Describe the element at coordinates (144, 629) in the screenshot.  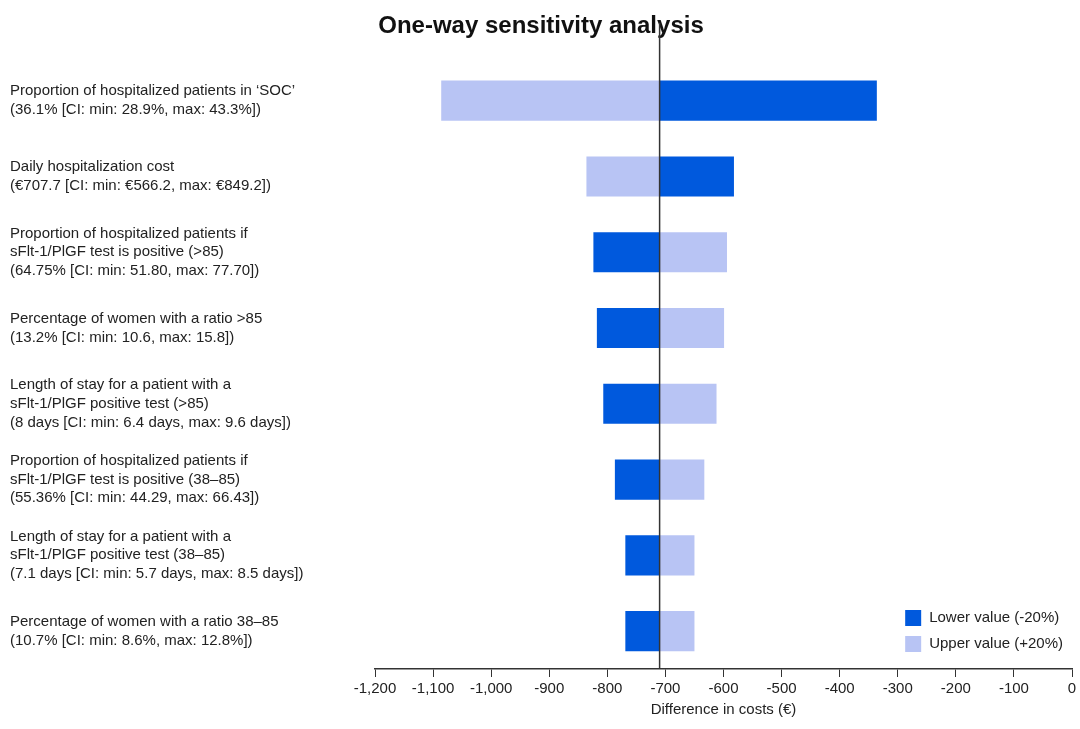
I see `y-tick-label: Percentage of women with a ratio 38–85 (10.7% [CI: min: 8.6%, max: 12.8%])` at that location.